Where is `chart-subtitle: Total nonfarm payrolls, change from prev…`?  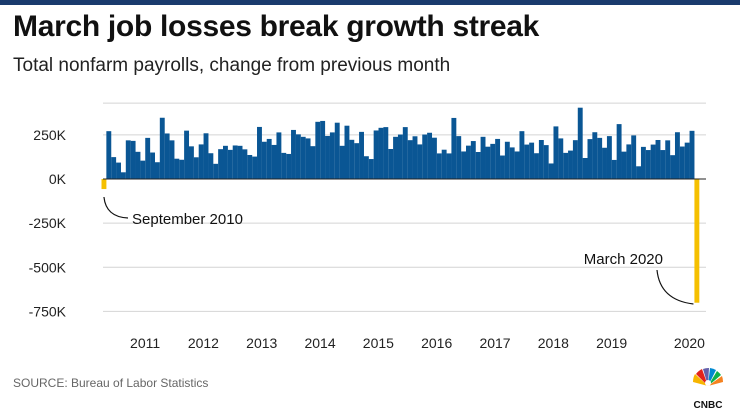 chart-subtitle: Total nonfarm payrolls, change from prev… is located at coordinates (232, 65).